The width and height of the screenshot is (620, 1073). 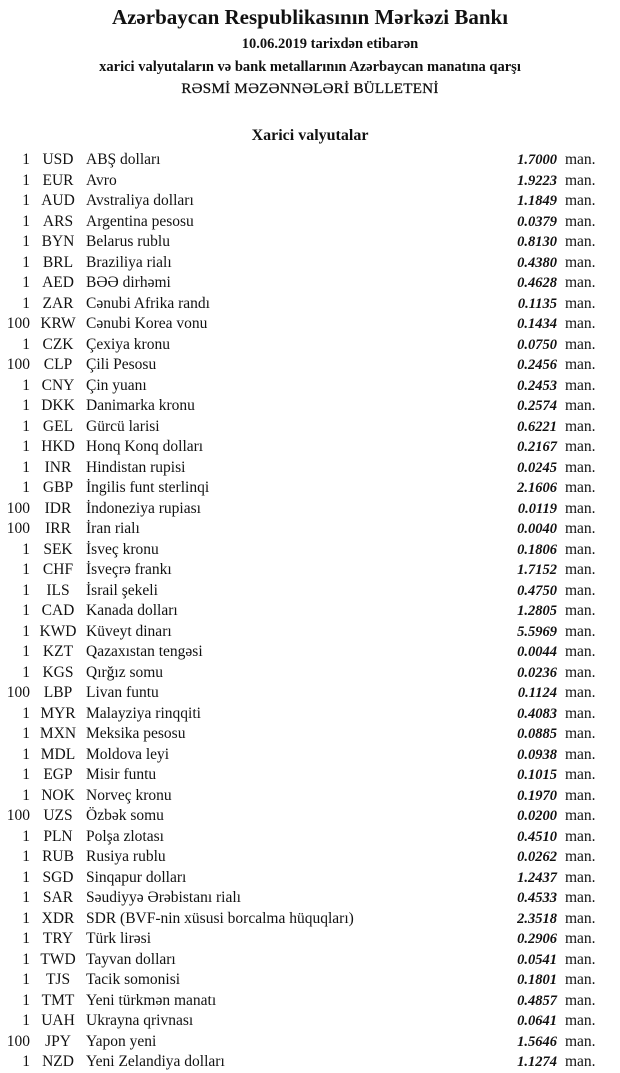 What do you see at coordinates (310, 693) in the screenshot?
I see `table-row: 100 LBP Livan funtu 0.1124 man.` at bounding box center [310, 693].